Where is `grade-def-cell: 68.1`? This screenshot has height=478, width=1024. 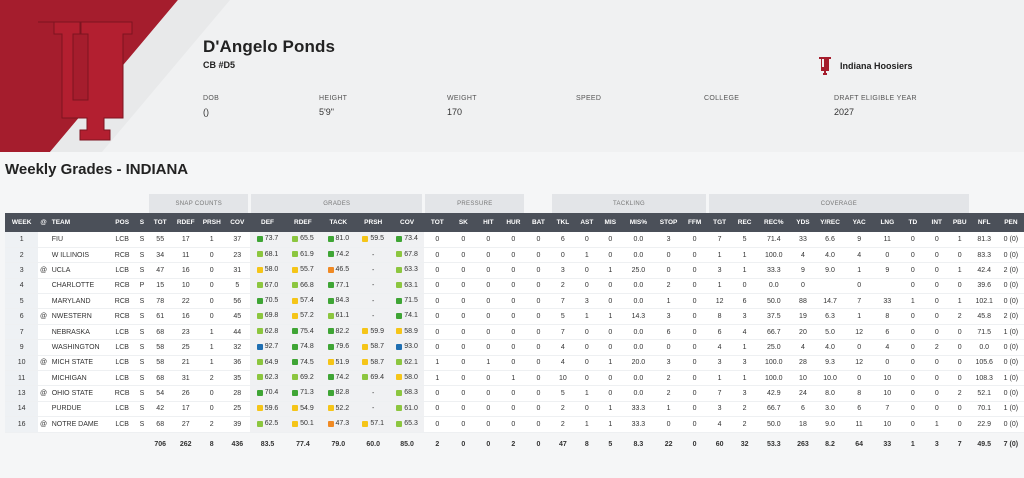
grade-def-cell: 68.1 is located at coordinates (267, 255).